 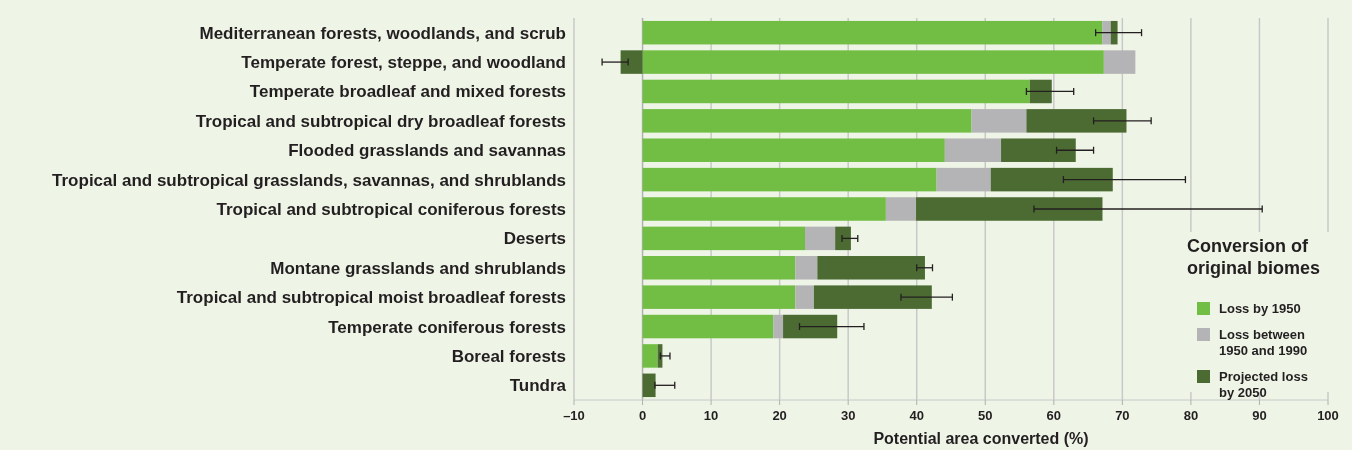 I want to click on x-tick-label: 60, so click(x=1054, y=415).